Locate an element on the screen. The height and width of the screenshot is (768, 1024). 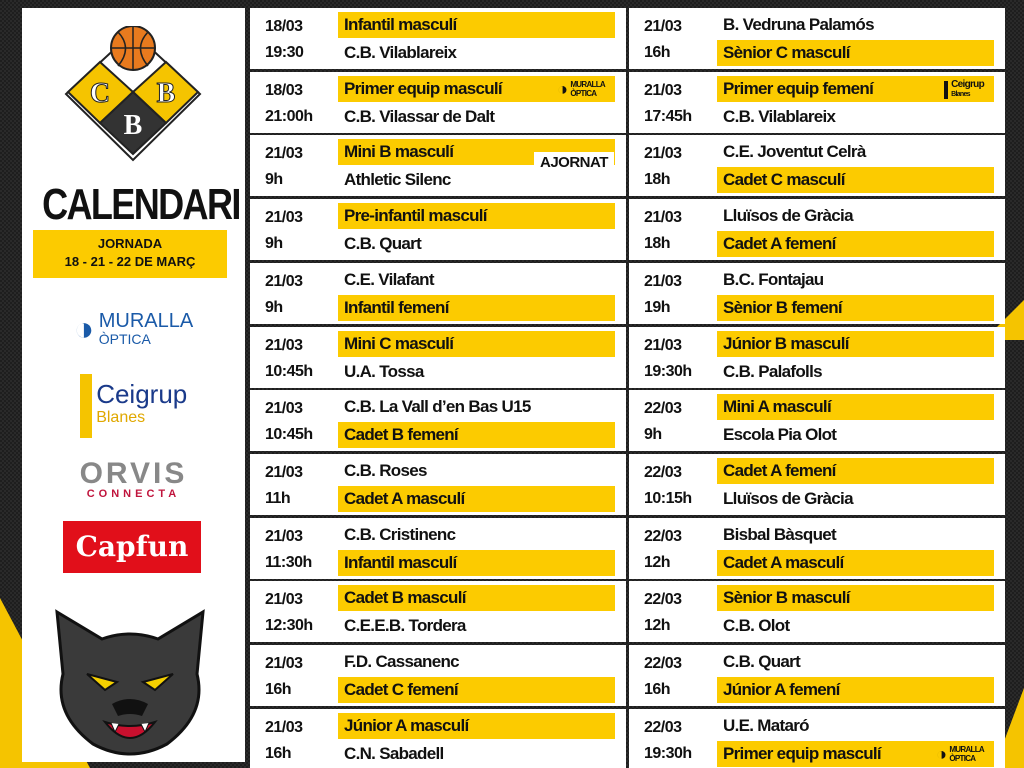
category-label: Cadet A femení is located at coordinates (855, 471).